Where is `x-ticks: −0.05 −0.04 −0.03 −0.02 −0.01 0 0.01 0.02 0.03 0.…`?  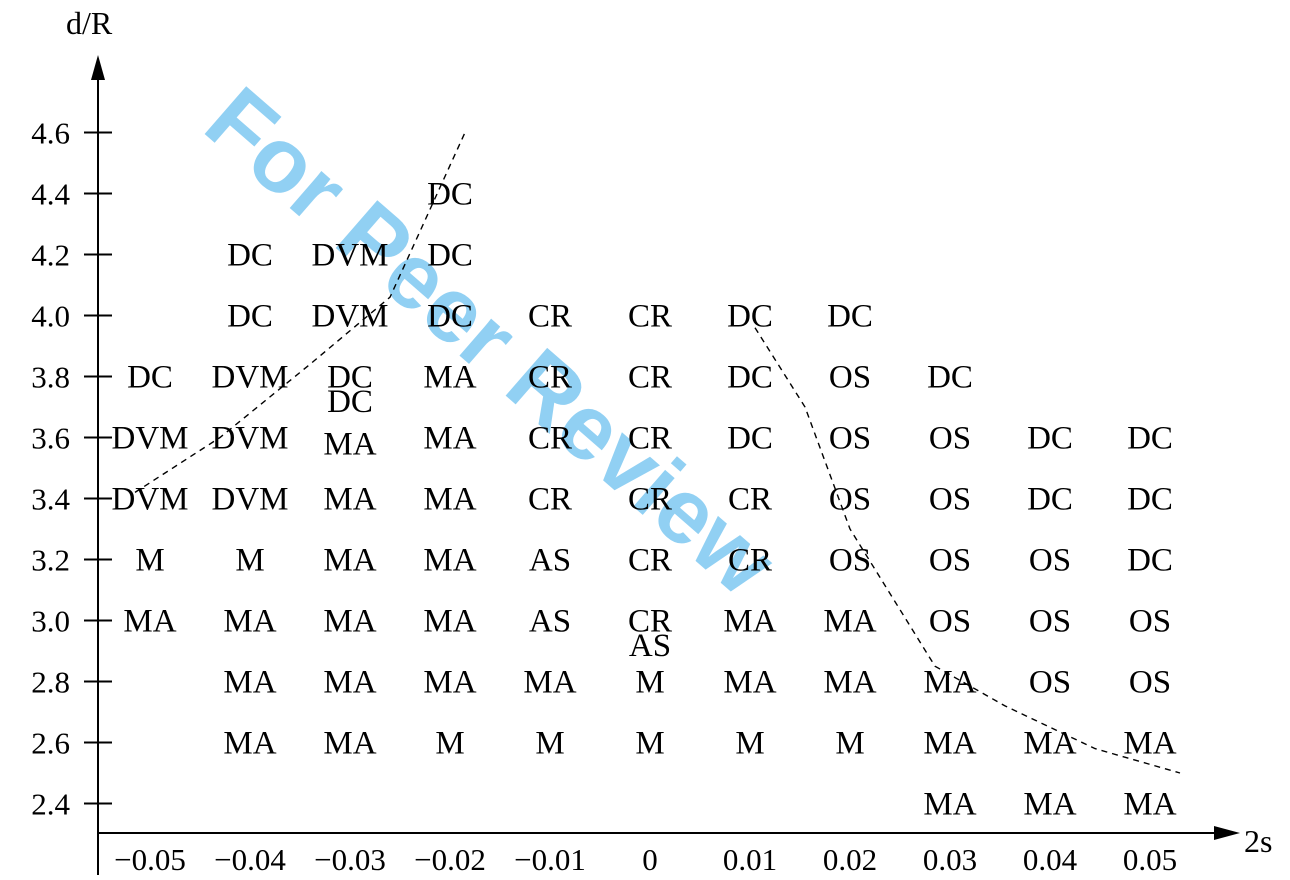
x-ticks: −0.05 −0.04 −0.03 −0.02 −0.01 0 0.01 0.02 0.03 0.… is located at coordinates (645, 859).